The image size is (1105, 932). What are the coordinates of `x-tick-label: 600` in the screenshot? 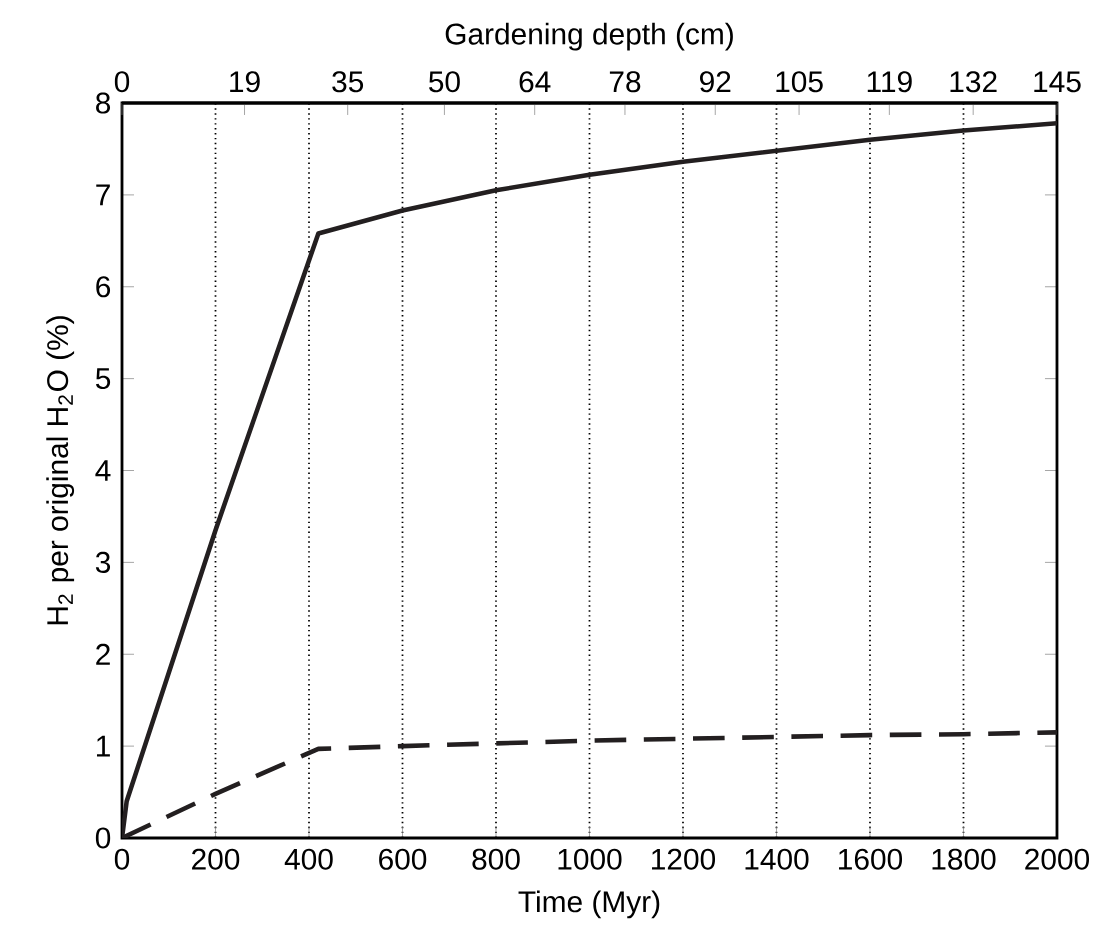 It's located at (403, 859).